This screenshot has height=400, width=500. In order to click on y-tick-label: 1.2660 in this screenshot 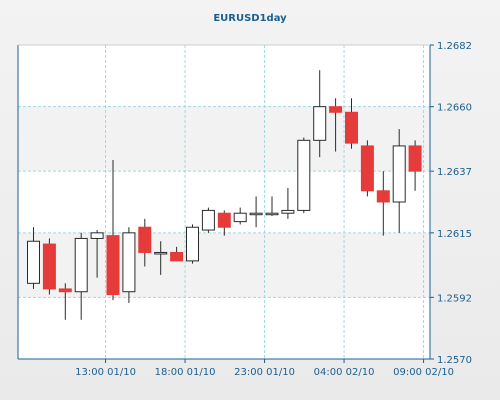, I will do `click(454, 108)`.